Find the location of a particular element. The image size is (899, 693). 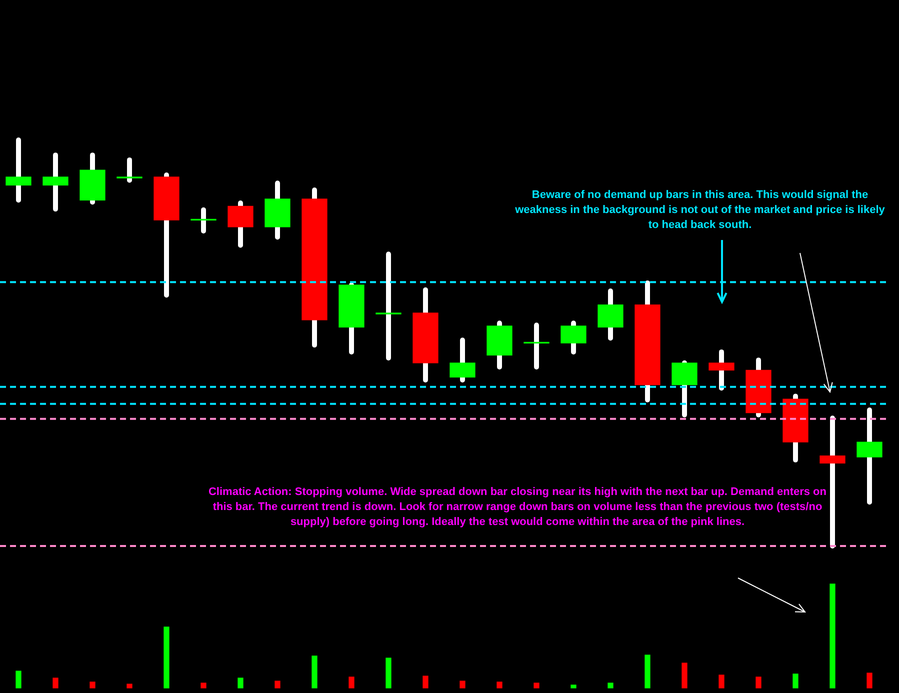

annotation: Climatic Action: Stopping volume. Wide spread down bar closing near its high with the next bar up. Demand enters on this bar. The current trend is down. Look for narrow range down bars on volume less than the previous two (tests/no supply) before going long. Ideally the test would come within the area of the pink lines. is located at coordinates (517, 507).